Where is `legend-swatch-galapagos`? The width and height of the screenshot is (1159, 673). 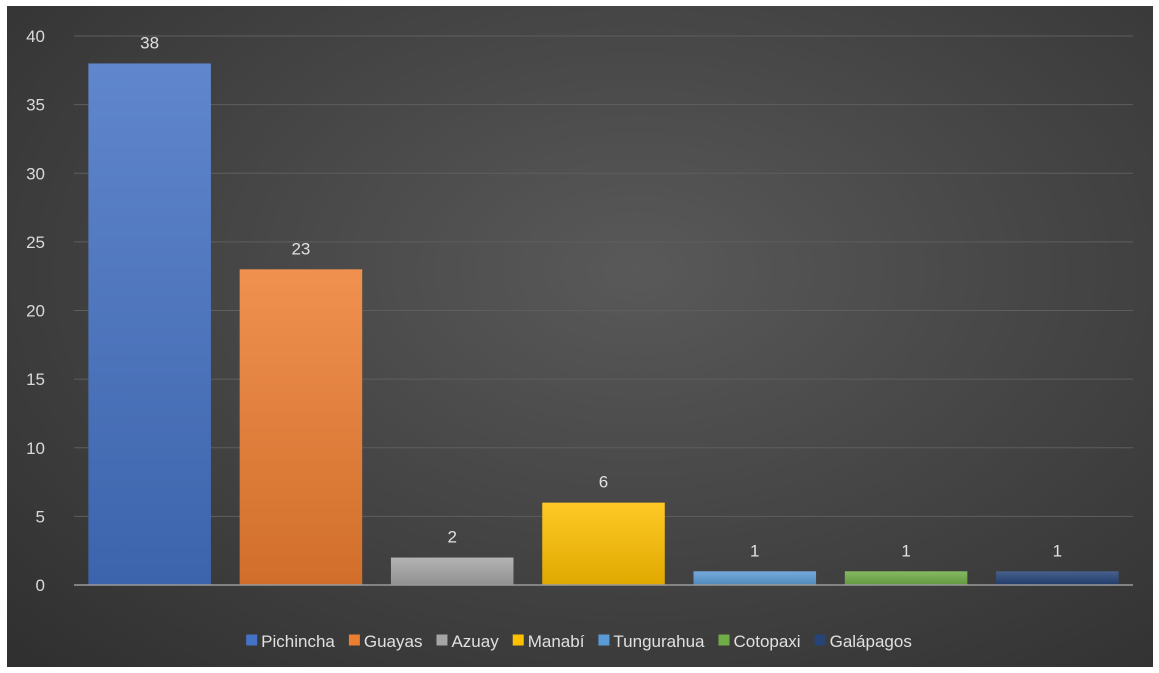 legend-swatch-galapagos is located at coordinates (820, 640).